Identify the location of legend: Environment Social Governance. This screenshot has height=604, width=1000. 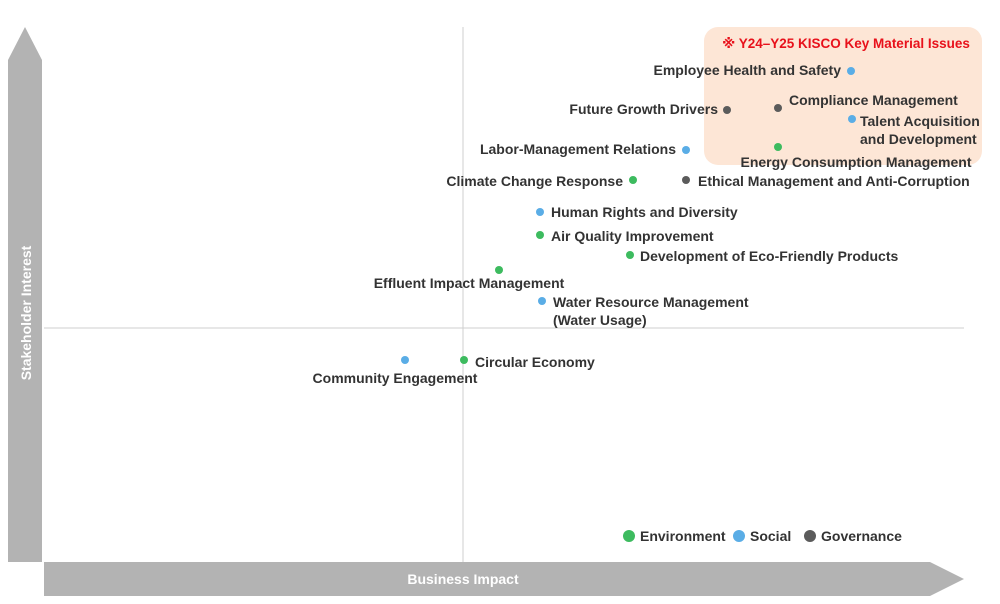
(762, 536).